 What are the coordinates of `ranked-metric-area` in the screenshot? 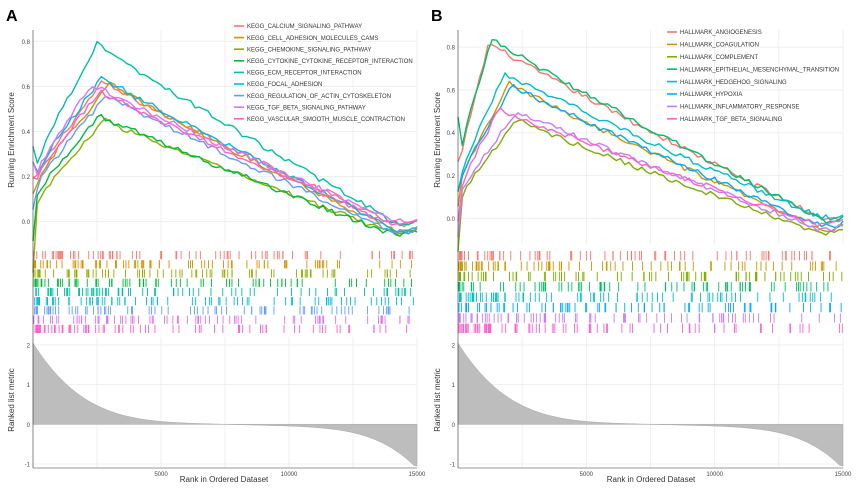 It's located at (225, 404).